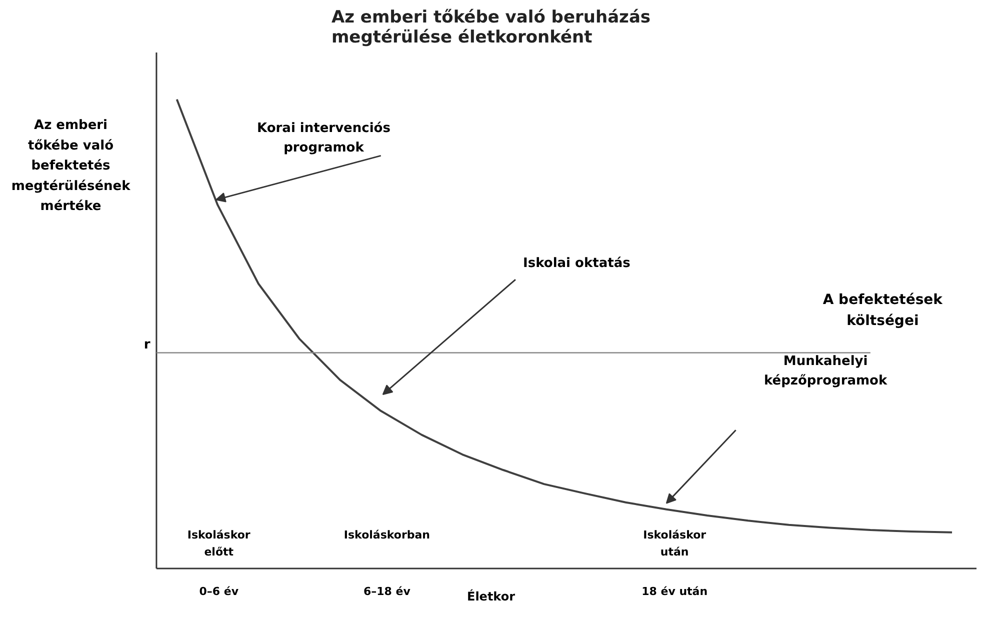  I want to click on ref-line-label: r, so click(147, 345).